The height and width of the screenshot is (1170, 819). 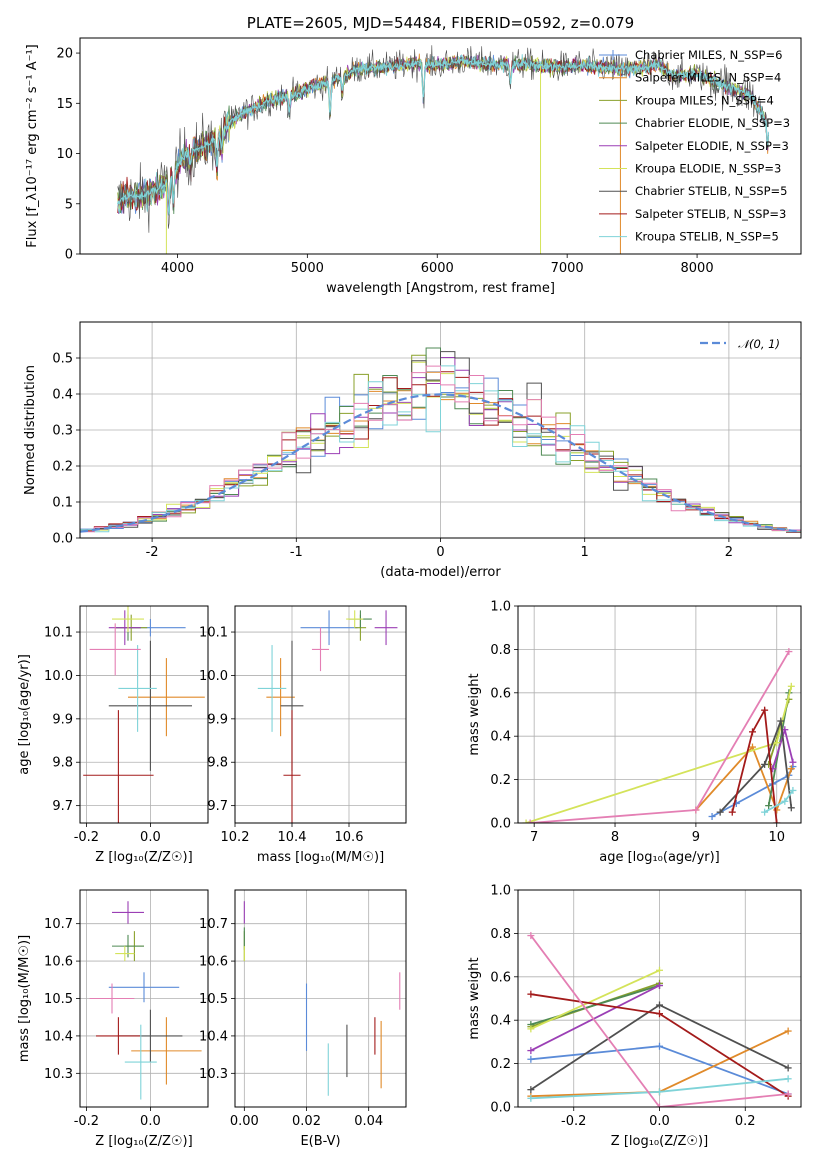 What do you see at coordinates (292, 837) in the screenshot?
I see `x-tick-label: 10.4` at bounding box center [292, 837].